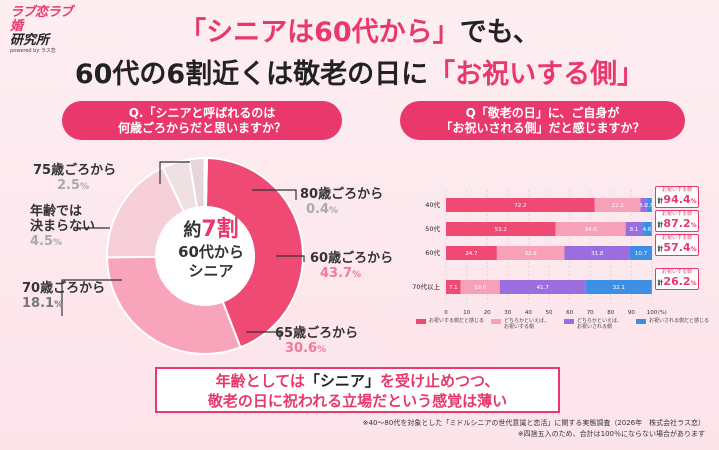 This screenshot has width=719, height=450. Describe the element at coordinates (432, 228) in the screenshot. I see `y-category-label: 50代` at that location.